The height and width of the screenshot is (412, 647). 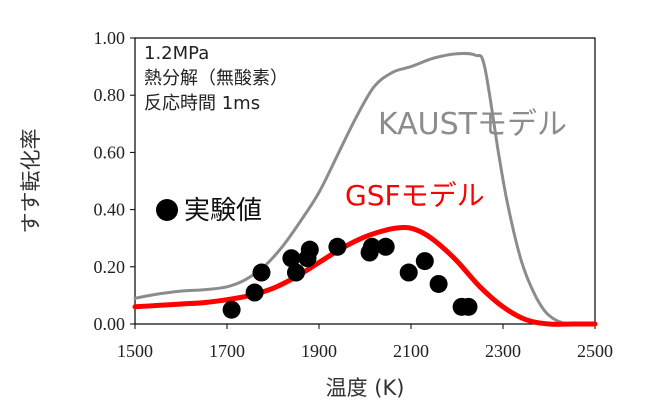 I want to click on x-tick-label: 1500, so click(x=135, y=351).